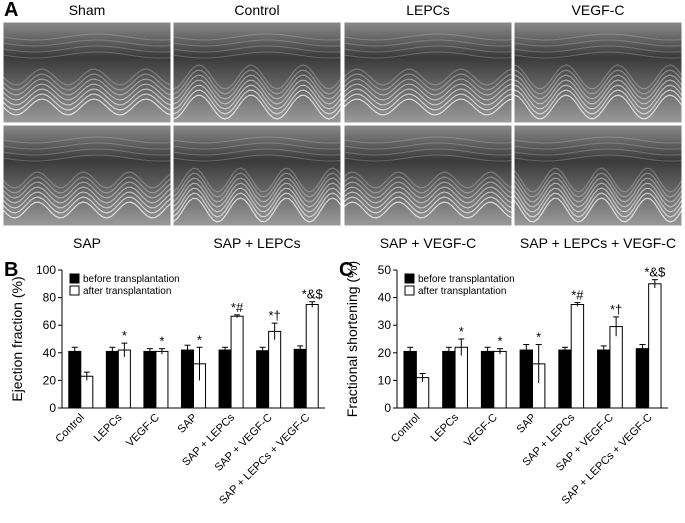 Image resolution: width=685 pixels, height=523 pixels. I want to click on panel-label: B, so click(11, 270).